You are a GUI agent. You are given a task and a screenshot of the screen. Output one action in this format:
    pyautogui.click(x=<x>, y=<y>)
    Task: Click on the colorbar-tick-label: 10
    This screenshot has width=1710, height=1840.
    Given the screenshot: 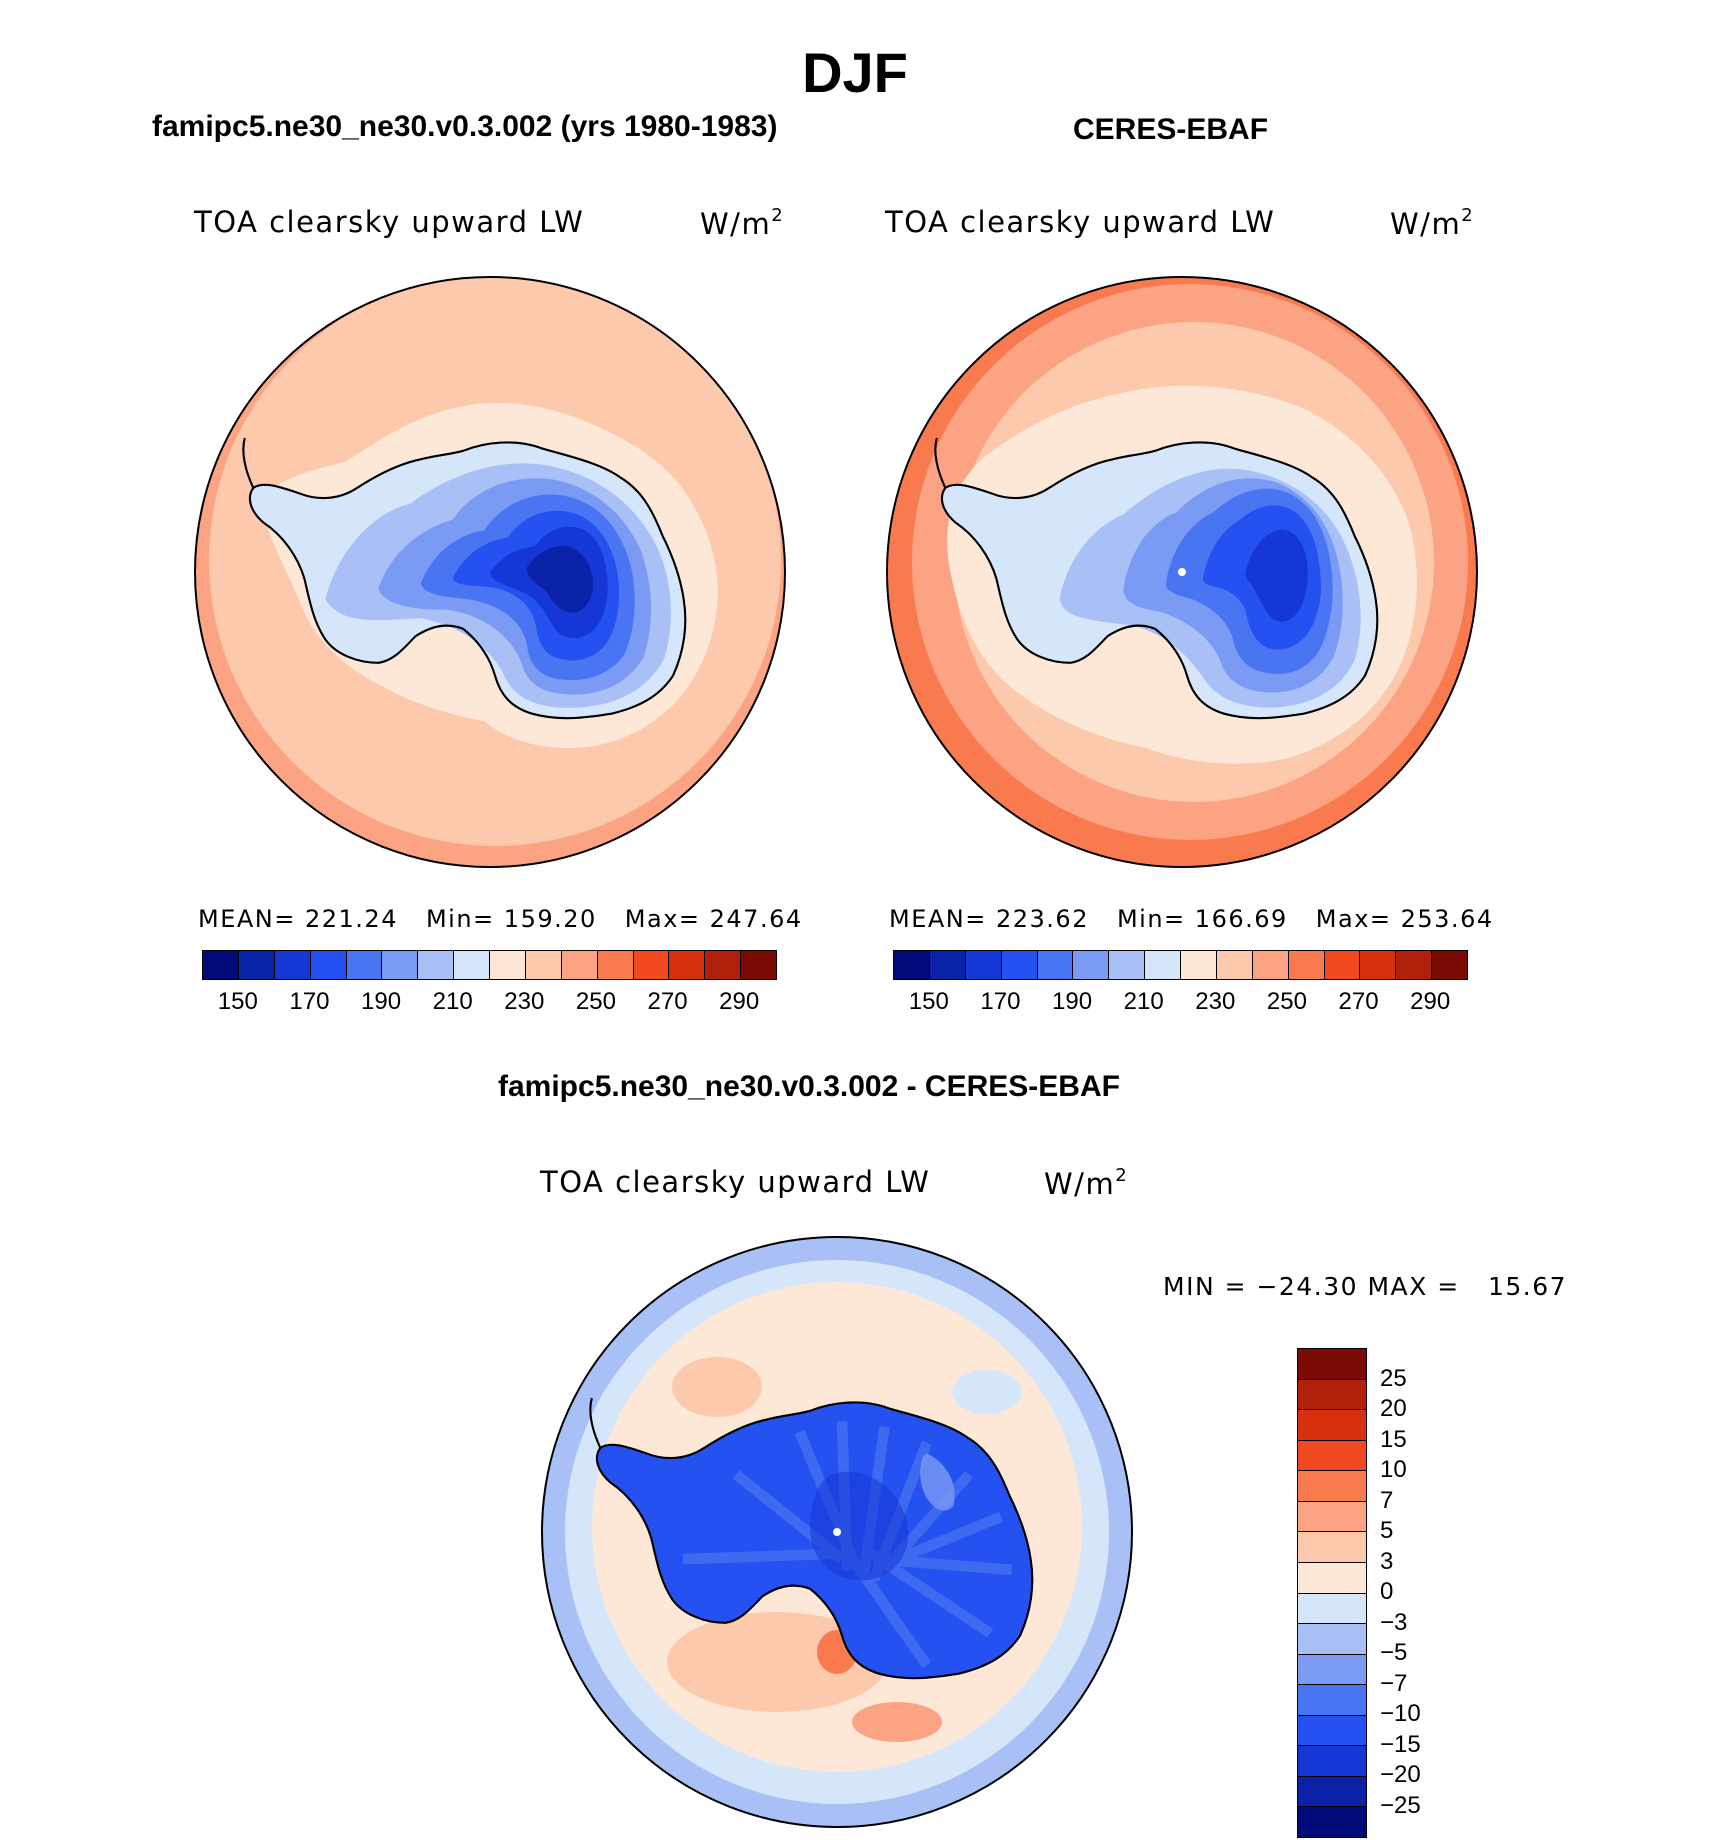 What is the action you would take?
    pyautogui.click(x=1393, y=1469)
    